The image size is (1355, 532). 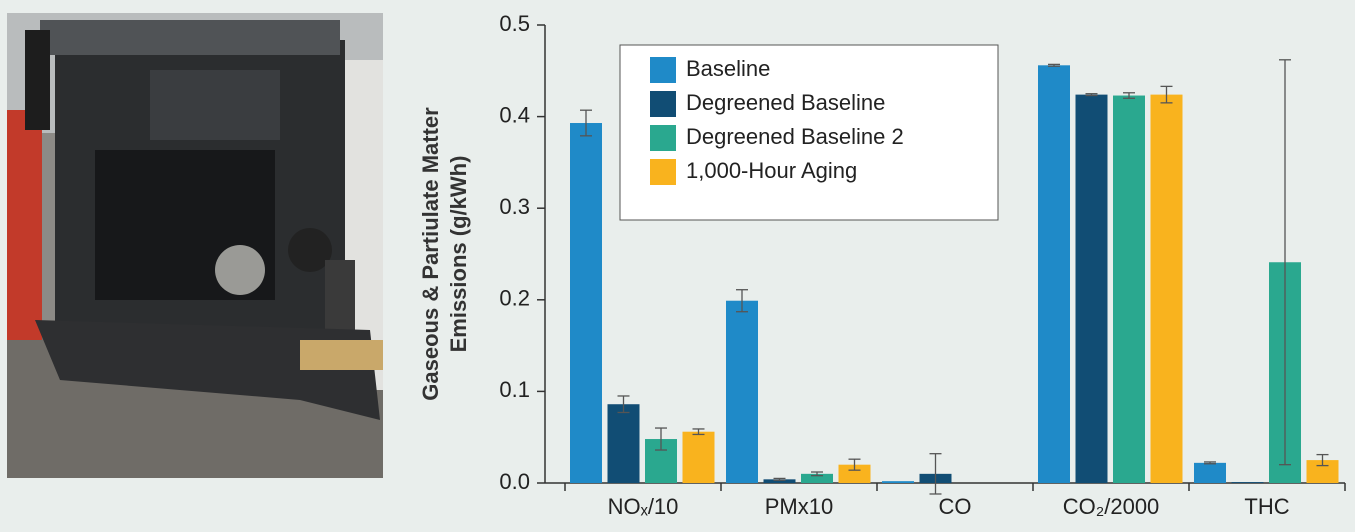 I want to click on legend-label: Degreened Baseline, so click(x=785, y=102).